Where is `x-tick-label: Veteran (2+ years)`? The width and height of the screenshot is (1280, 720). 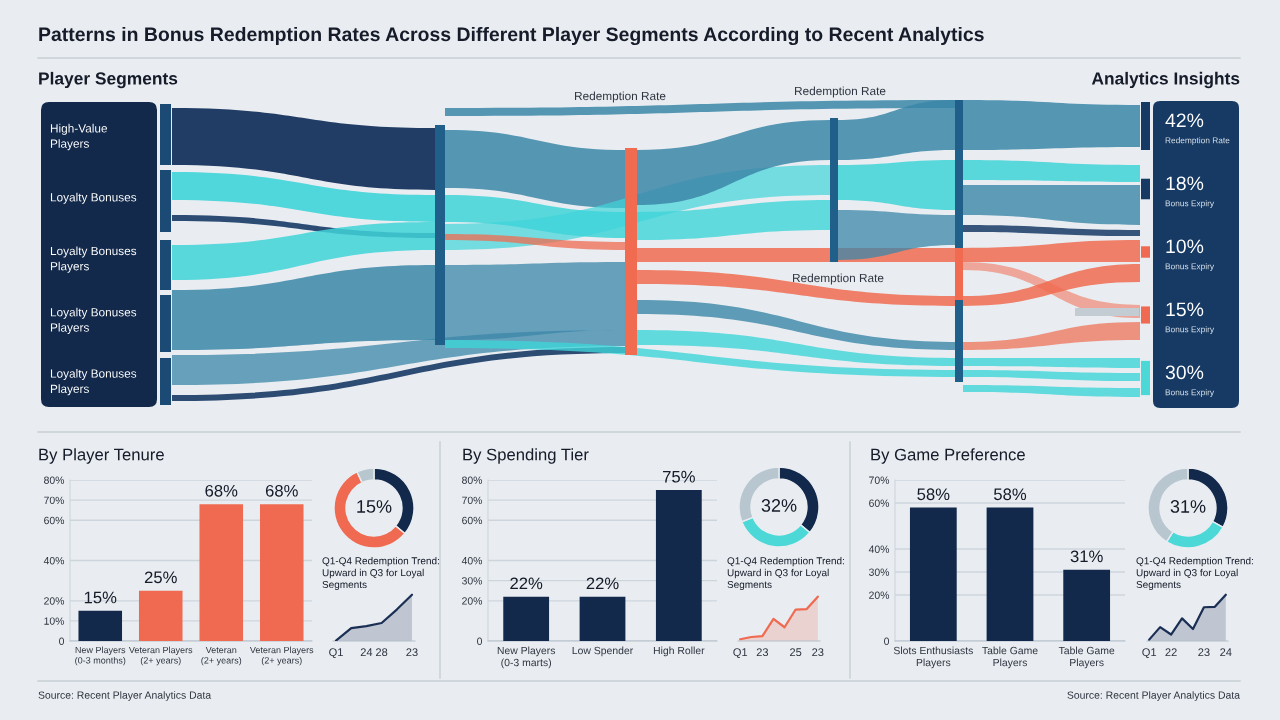
x-tick-label: Veteran (2+ years) is located at coordinates (221, 656).